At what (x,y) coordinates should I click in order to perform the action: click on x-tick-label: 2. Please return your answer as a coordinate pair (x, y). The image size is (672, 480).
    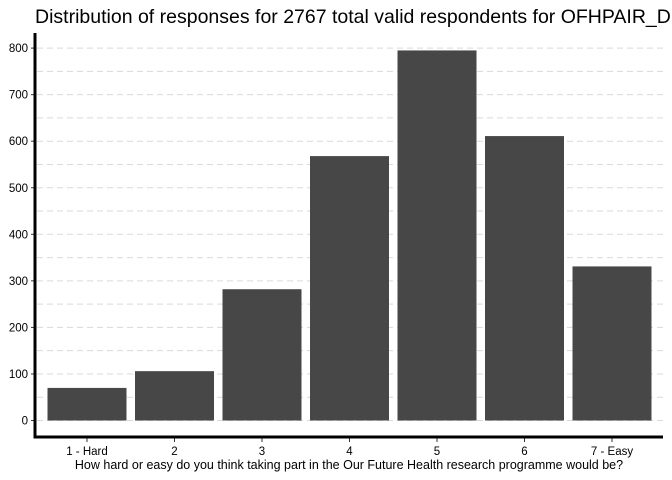
    Looking at the image, I should click on (174, 452).